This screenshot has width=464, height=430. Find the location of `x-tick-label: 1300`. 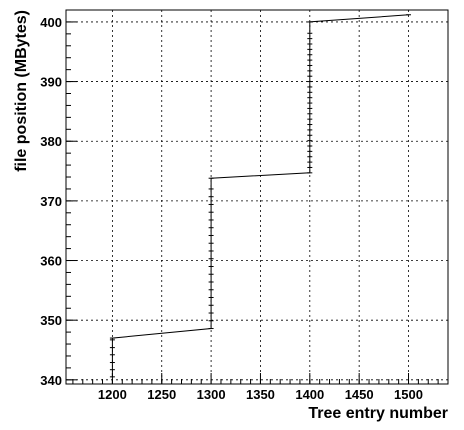

x-tick-label: 1300 is located at coordinates (211, 394).